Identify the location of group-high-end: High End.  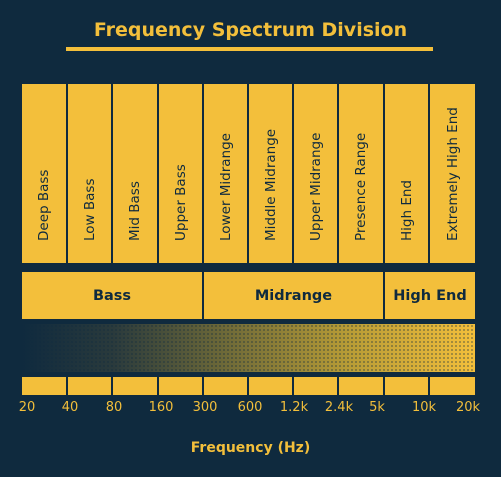
(430, 295).